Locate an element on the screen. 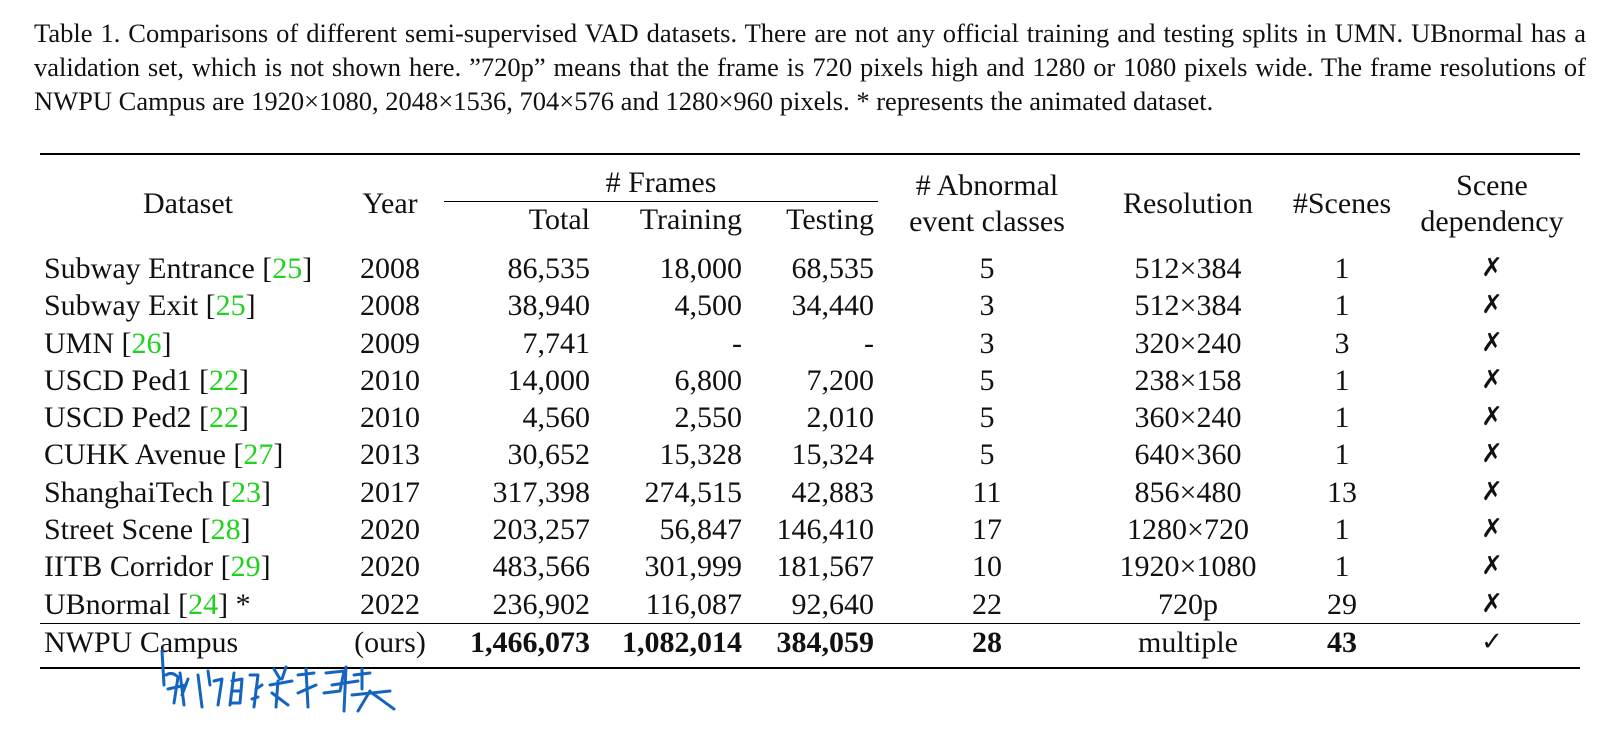 This screenshot has height=733, width=1620. cell-abnormal-classes: 28 is located at coordinates (987, 645).